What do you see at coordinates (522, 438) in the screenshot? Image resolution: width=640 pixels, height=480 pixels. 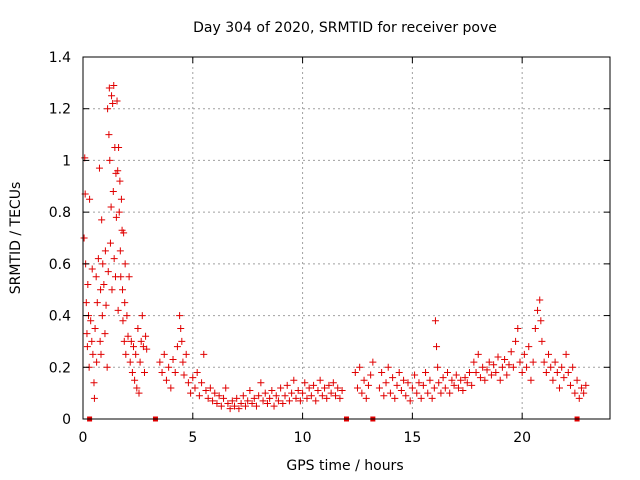 I see `x-tick-label: 20` at bounding box center [522, 438].